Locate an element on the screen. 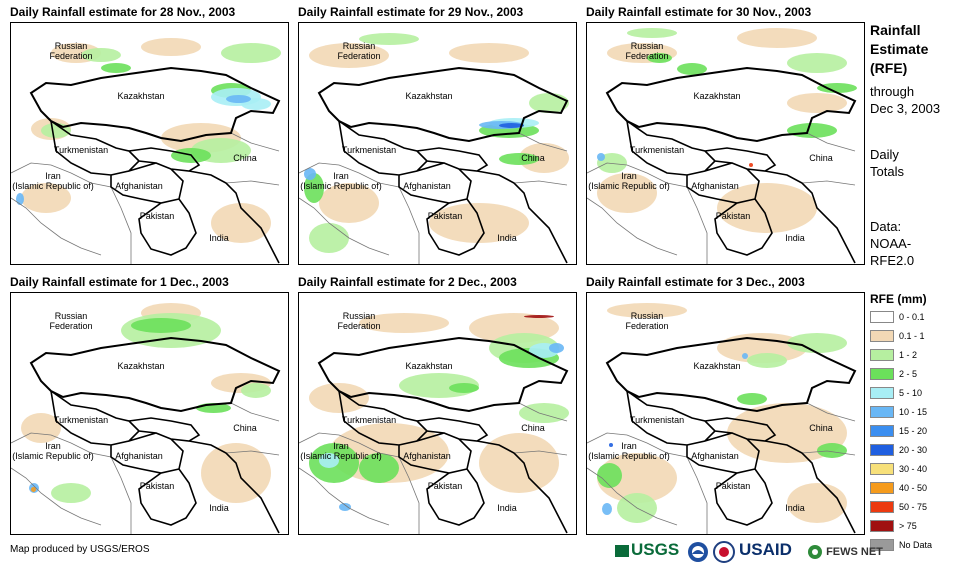 The image size is (965, 570). legend-label: 20 - 30 is located at coordinates (913, 450).